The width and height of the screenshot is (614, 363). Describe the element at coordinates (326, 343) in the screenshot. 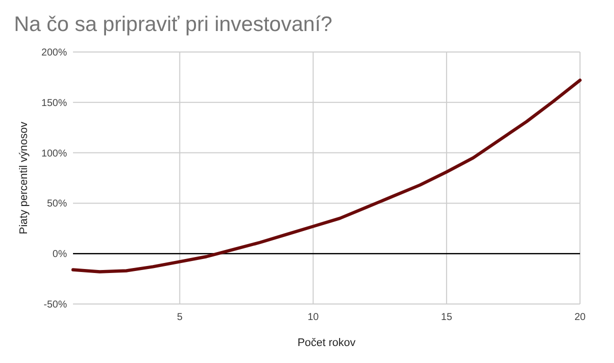

I see `x-axis-title: Počet rokov` at that location.